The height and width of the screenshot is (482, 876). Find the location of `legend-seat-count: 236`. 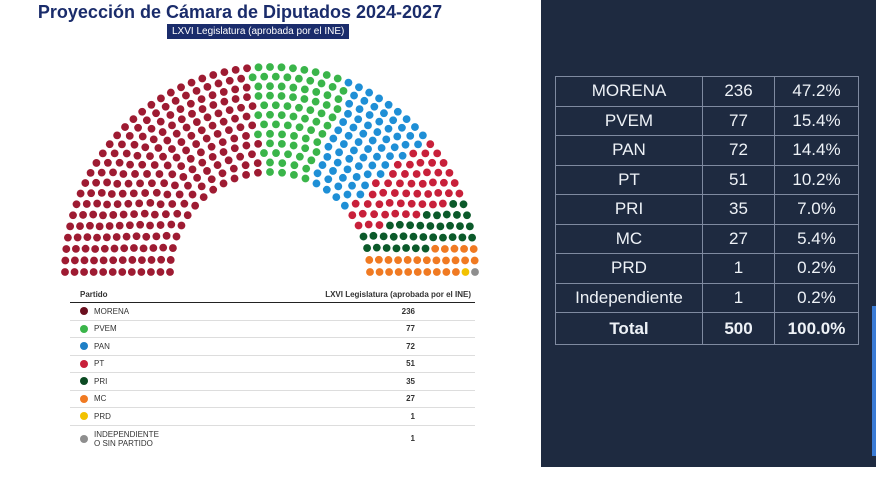

legend-seat-count: 236 is located at coordinates (408, 311).